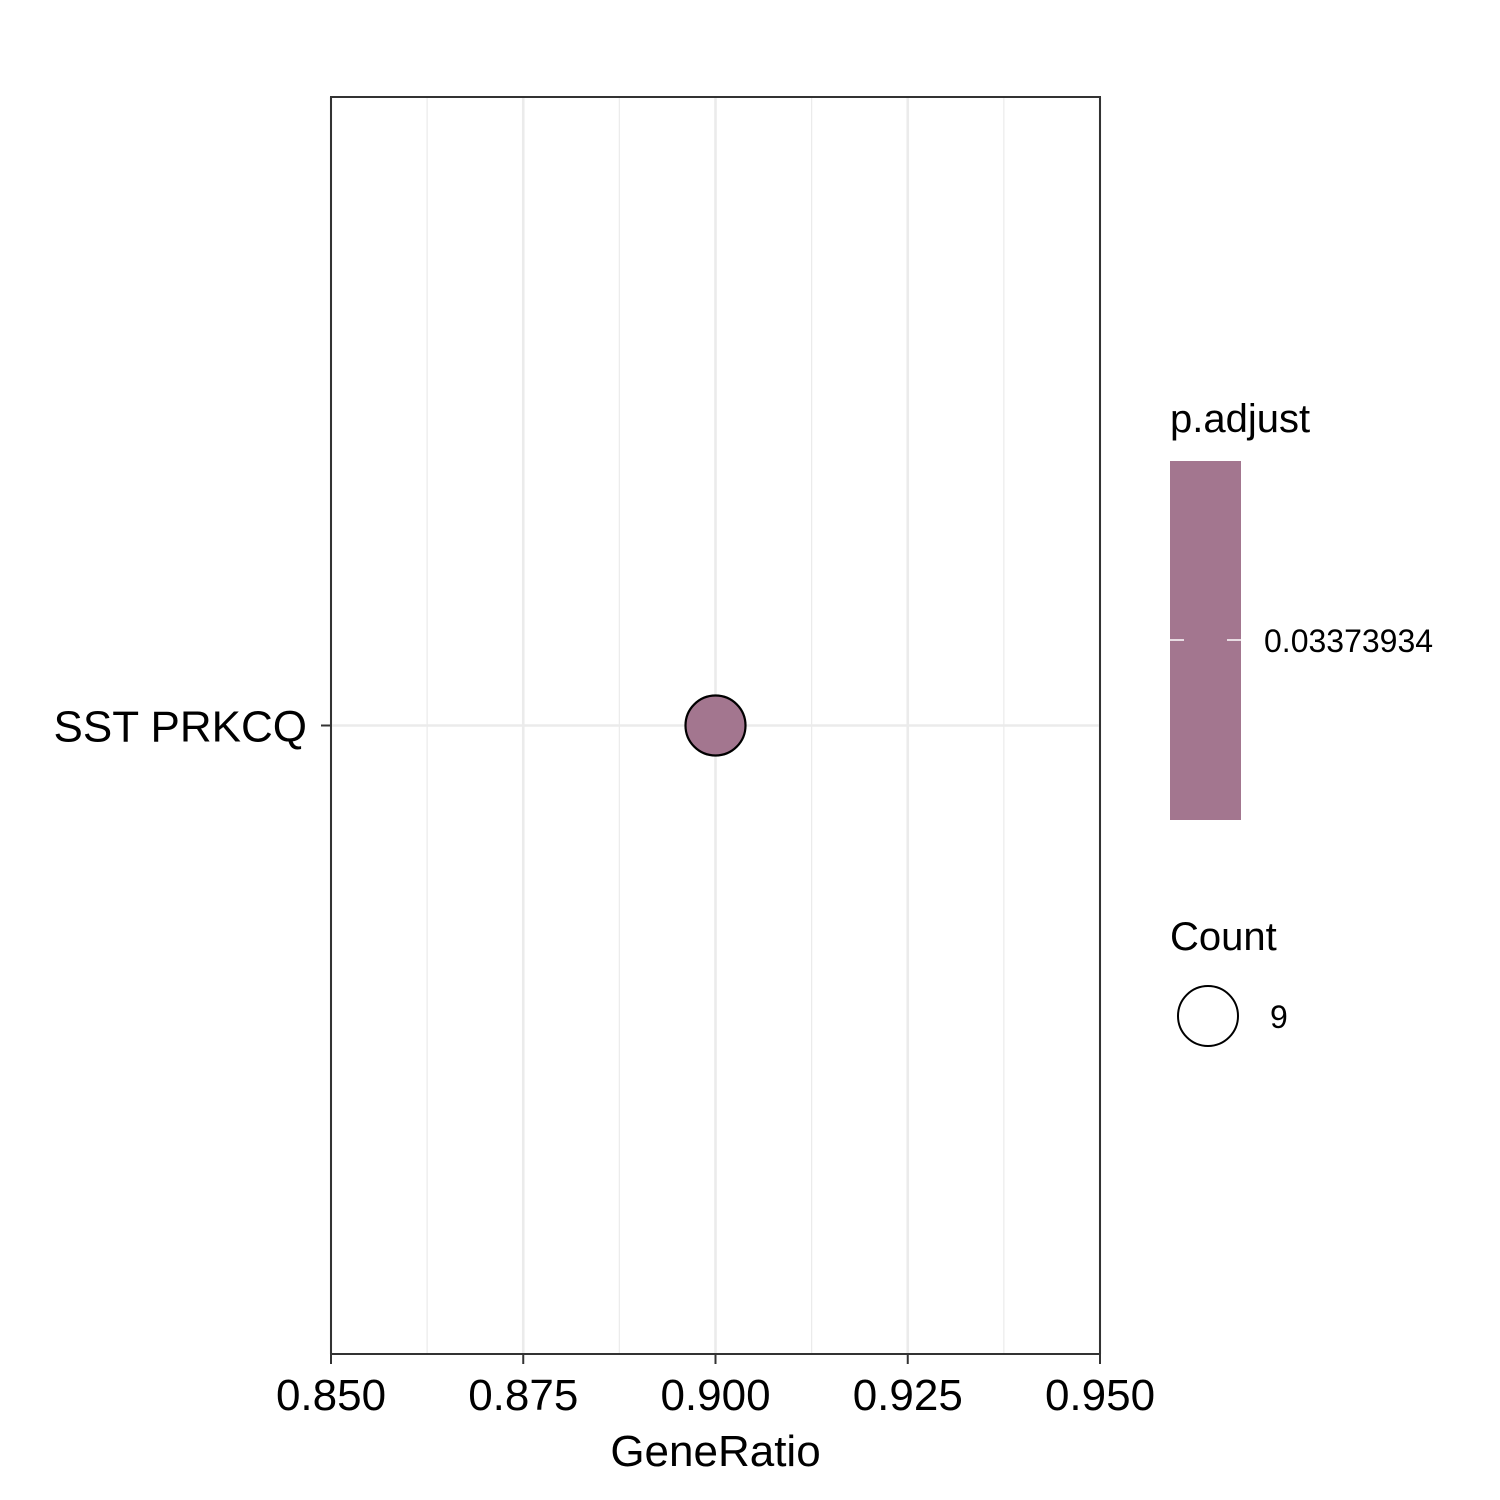 The height and width of the screenshot is (1500, 1500). Describe the element at coordinates (1240, 419) in the screenshot. I see `color-legend-title: p.adjust` at that location.